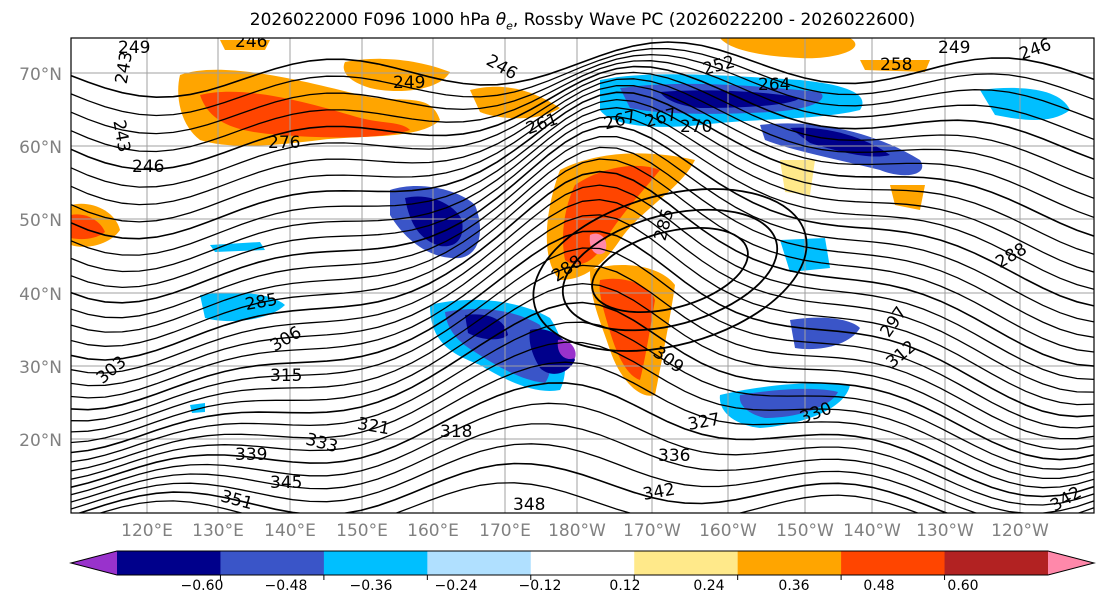 Image resolution: width=1105 pixels, height=606 pixels. What do you see at coordinates (286, 483) in the screenshot?
I see `contour-label: 345` at bounding box center [286, 483].